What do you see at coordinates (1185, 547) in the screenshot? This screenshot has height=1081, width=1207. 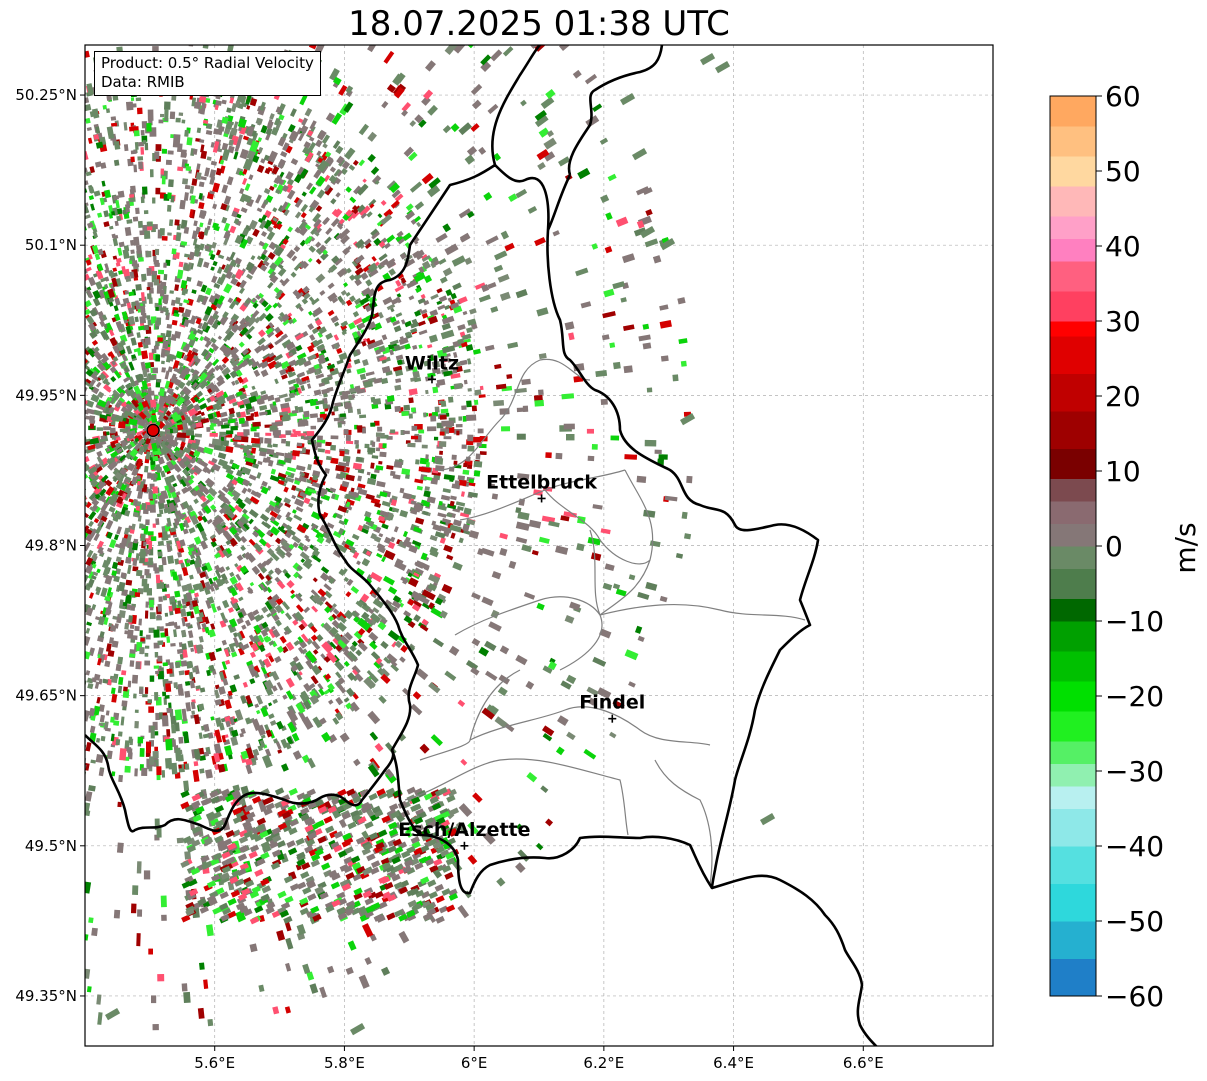 I see `colorbar-label: m/s` at bounding box center [1185, 547].